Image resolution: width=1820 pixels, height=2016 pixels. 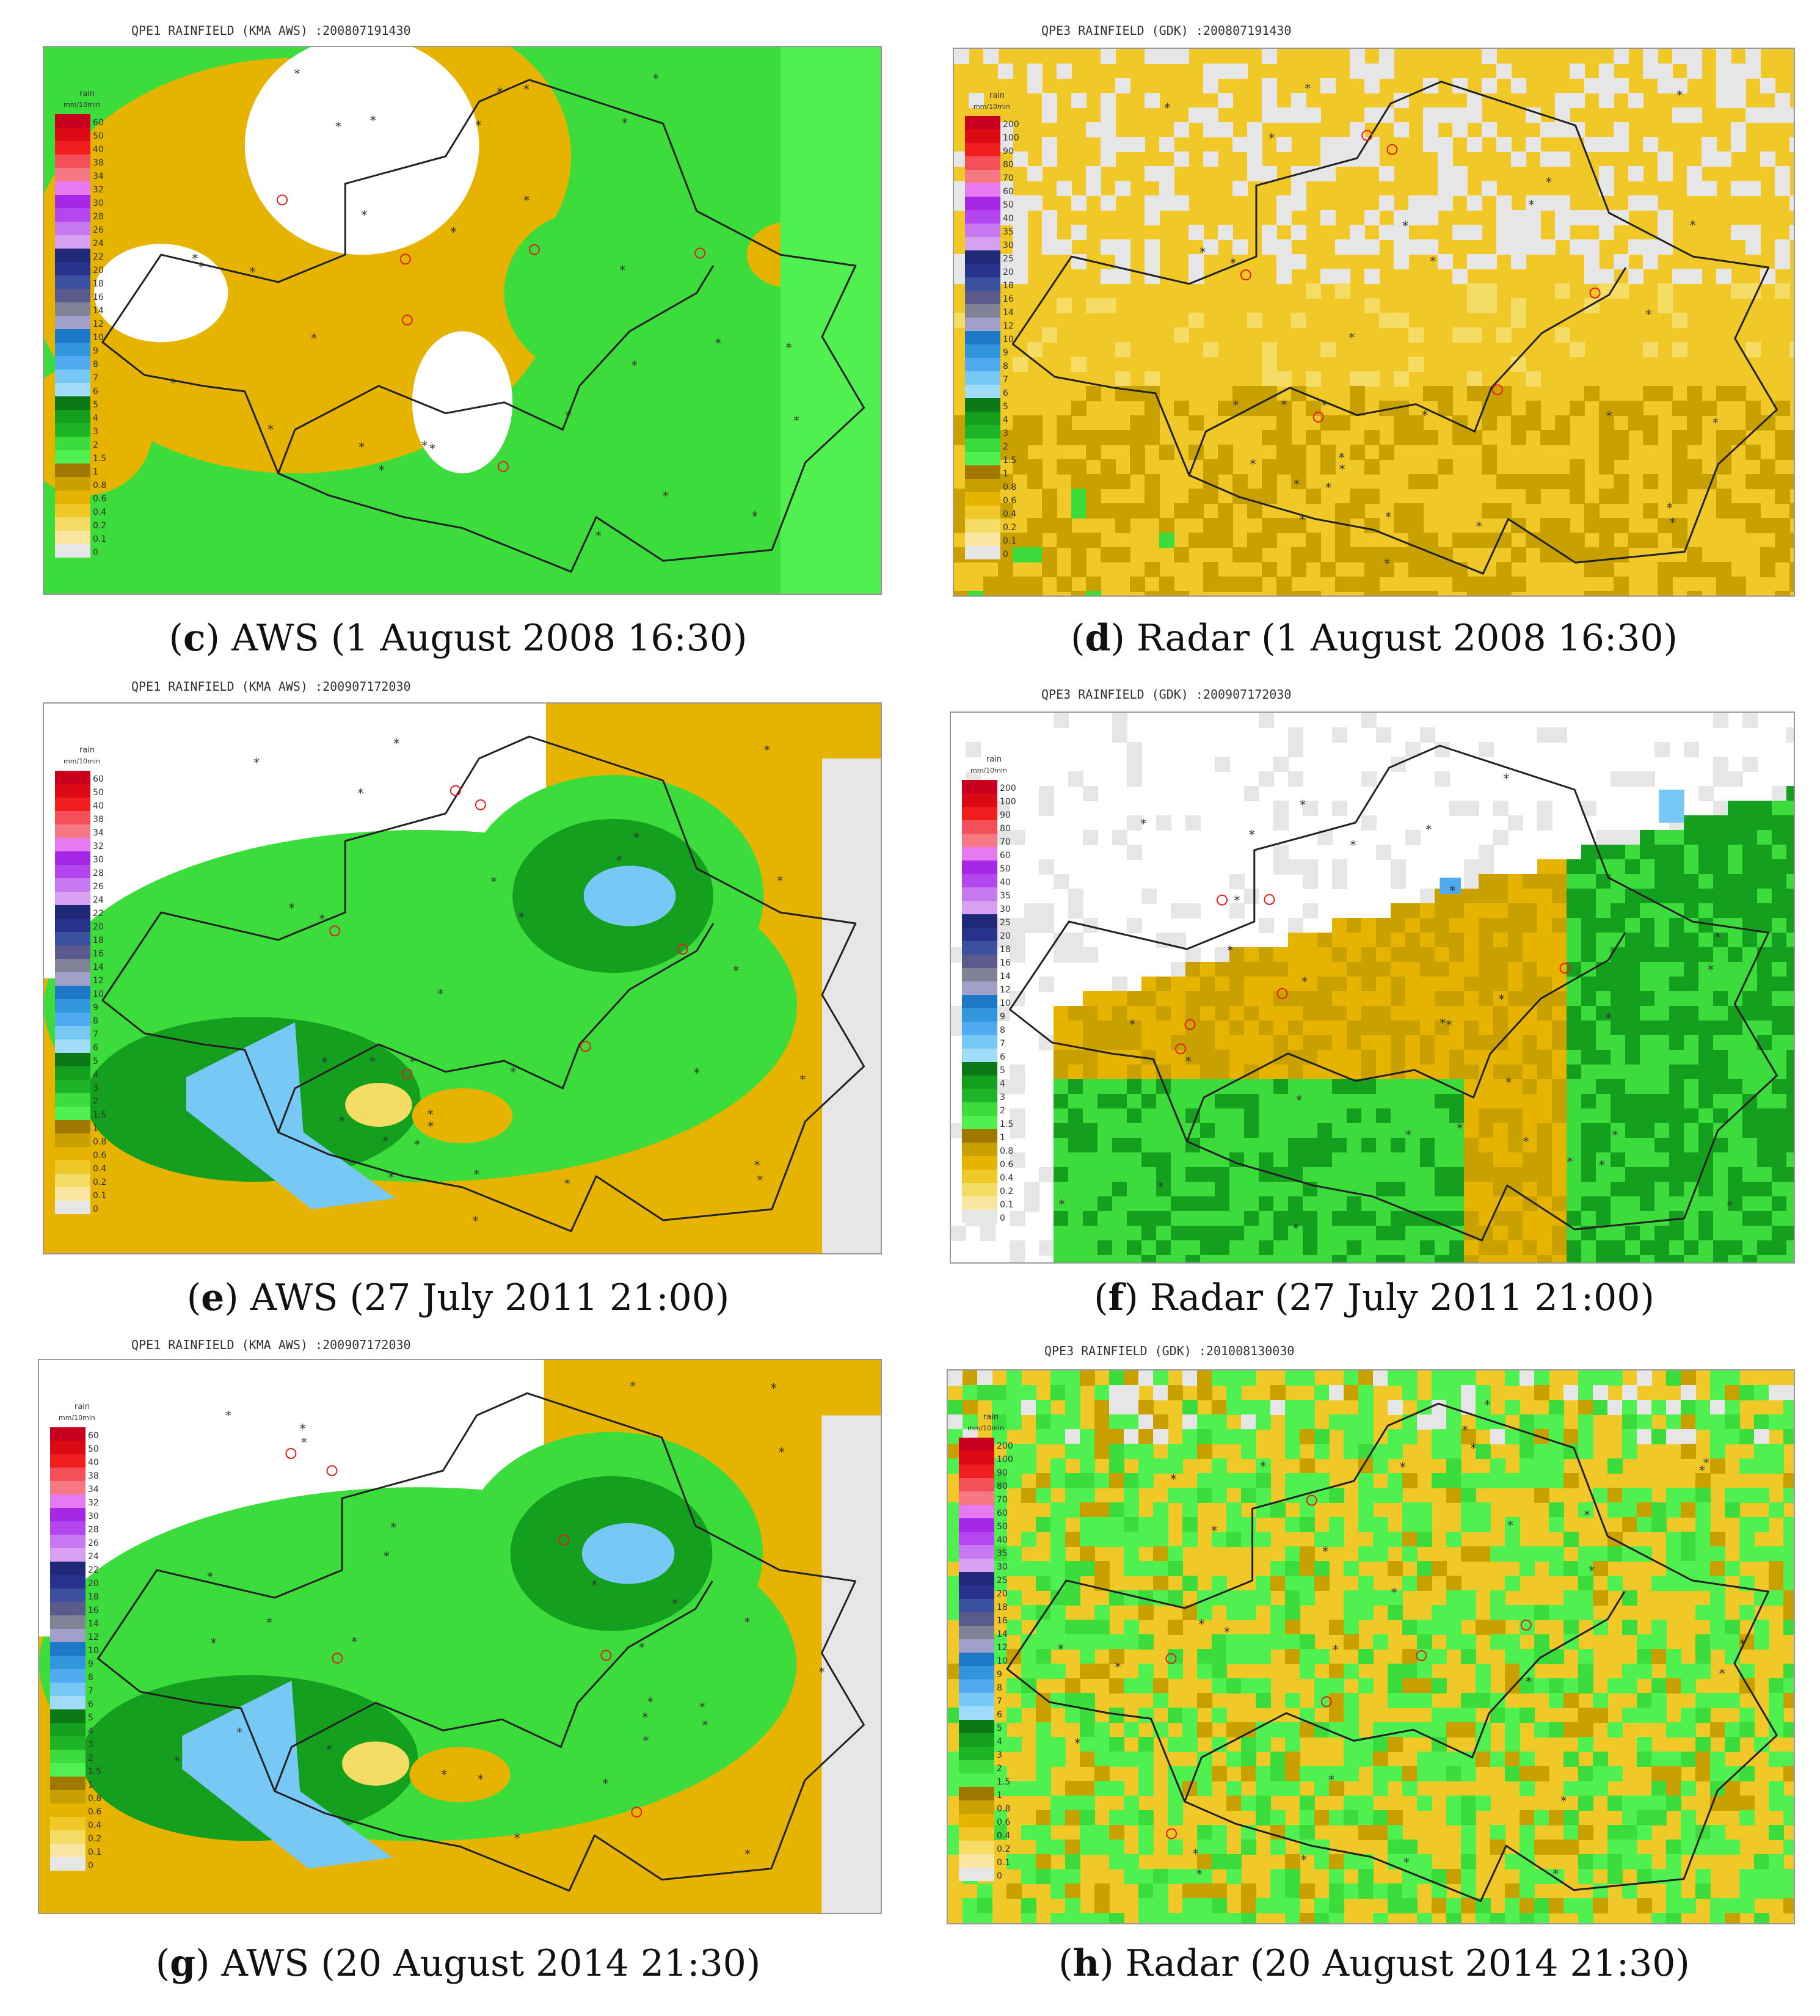 I want to click on legend-label: 200, so click(x=1008, y=789).